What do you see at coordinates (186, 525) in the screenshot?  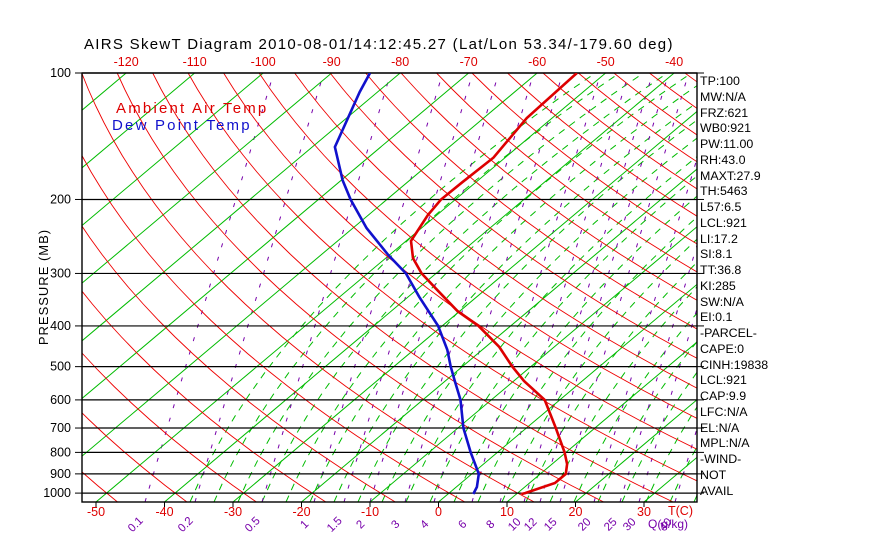 I see `mixing-ratio-tick-label: 0.2` at bounding box center [186, 525].